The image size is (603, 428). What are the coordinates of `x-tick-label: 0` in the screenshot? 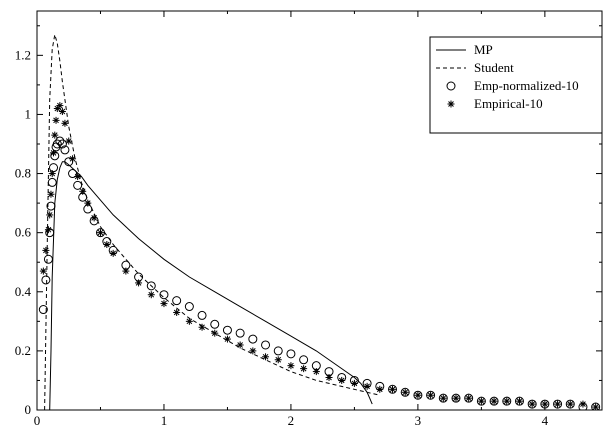 It's located at (37, 420).